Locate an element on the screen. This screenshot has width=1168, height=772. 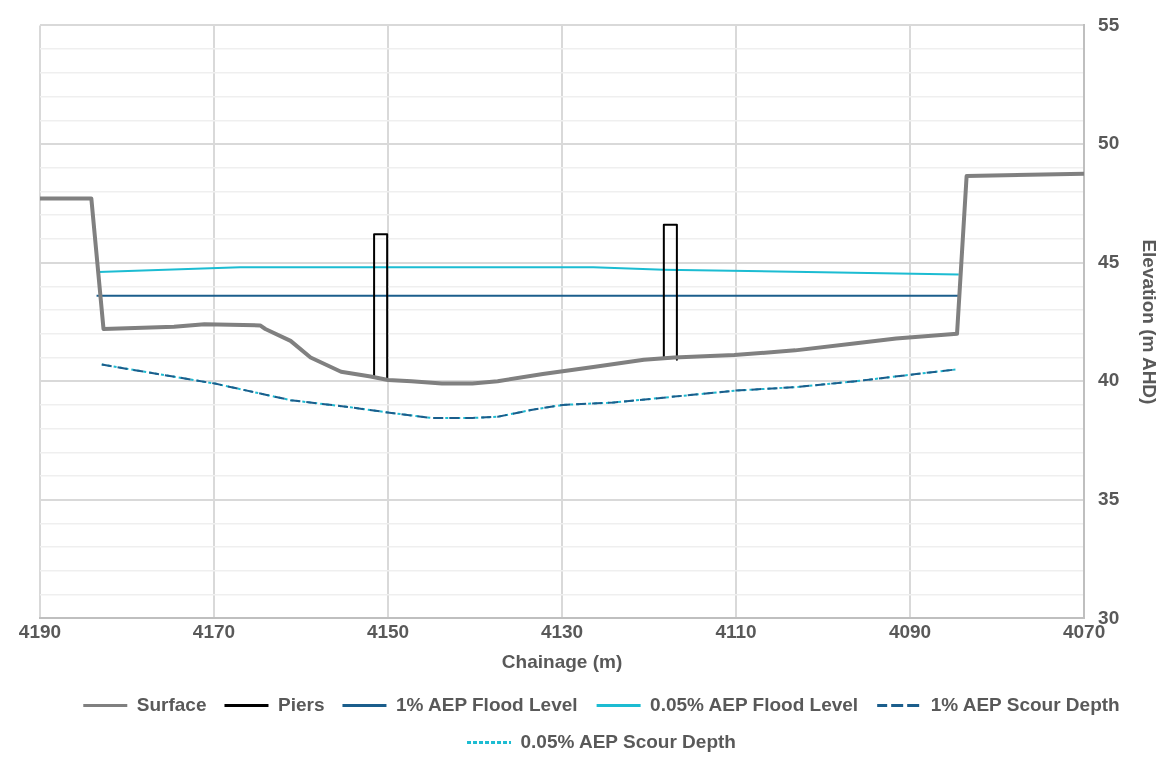
legend-label: 1% AEP Flood Level is located at coordinates (486, 704).